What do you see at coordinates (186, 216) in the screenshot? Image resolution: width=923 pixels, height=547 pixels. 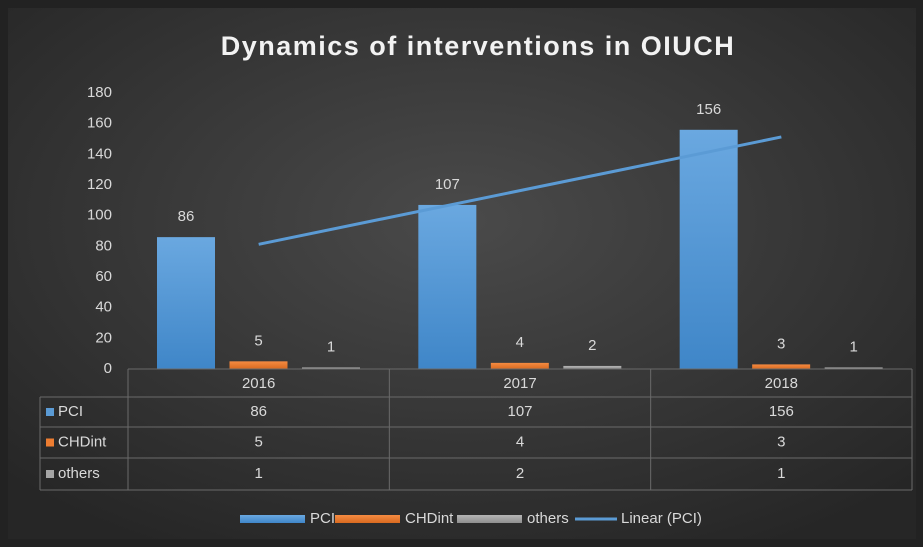 I see `data-label: 86` at bounding box center [186, 216].